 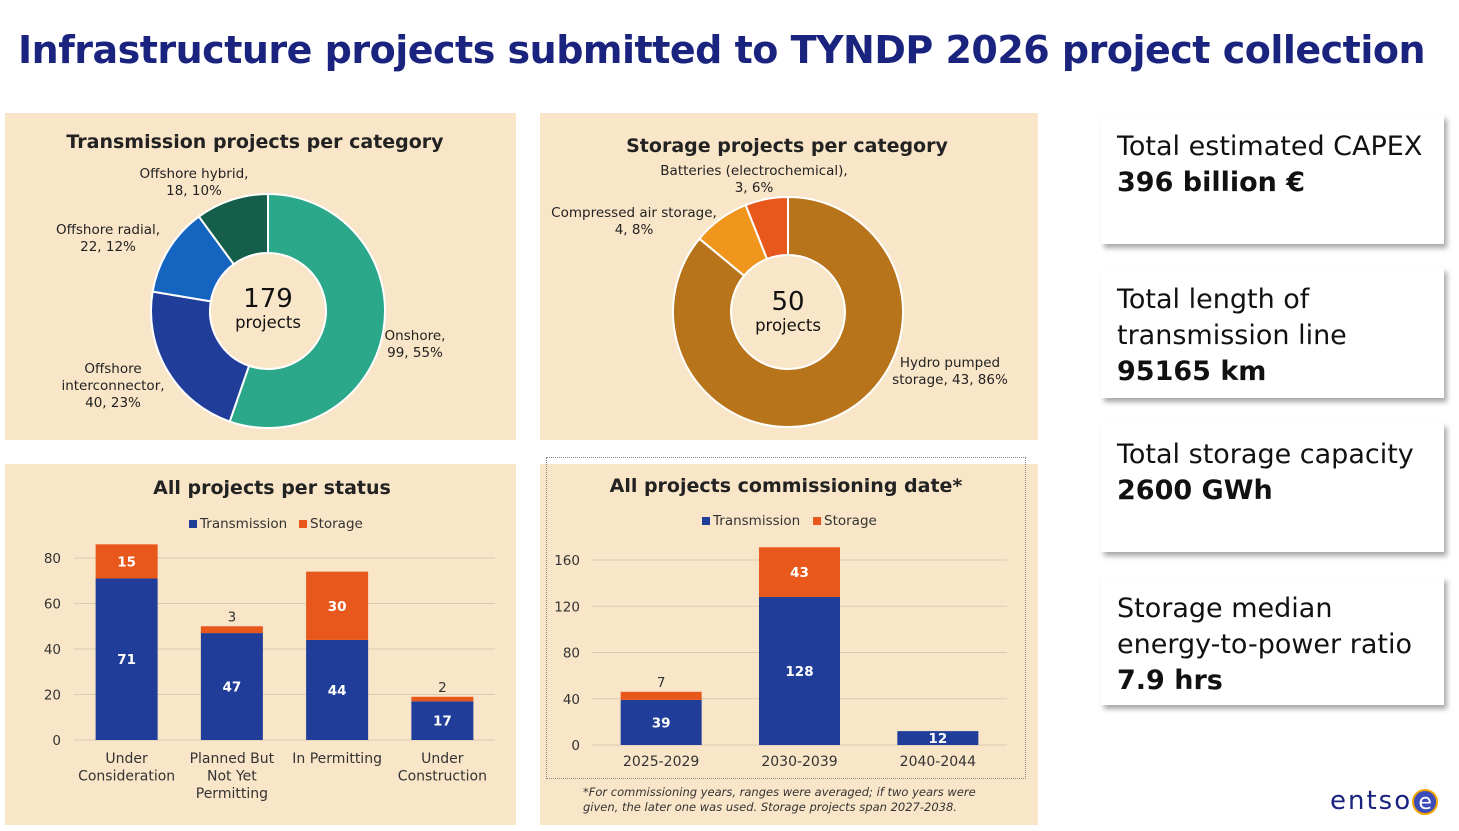 I want to click on capex-label: Total estimated CAPEX, so click(x=1270, y=146).